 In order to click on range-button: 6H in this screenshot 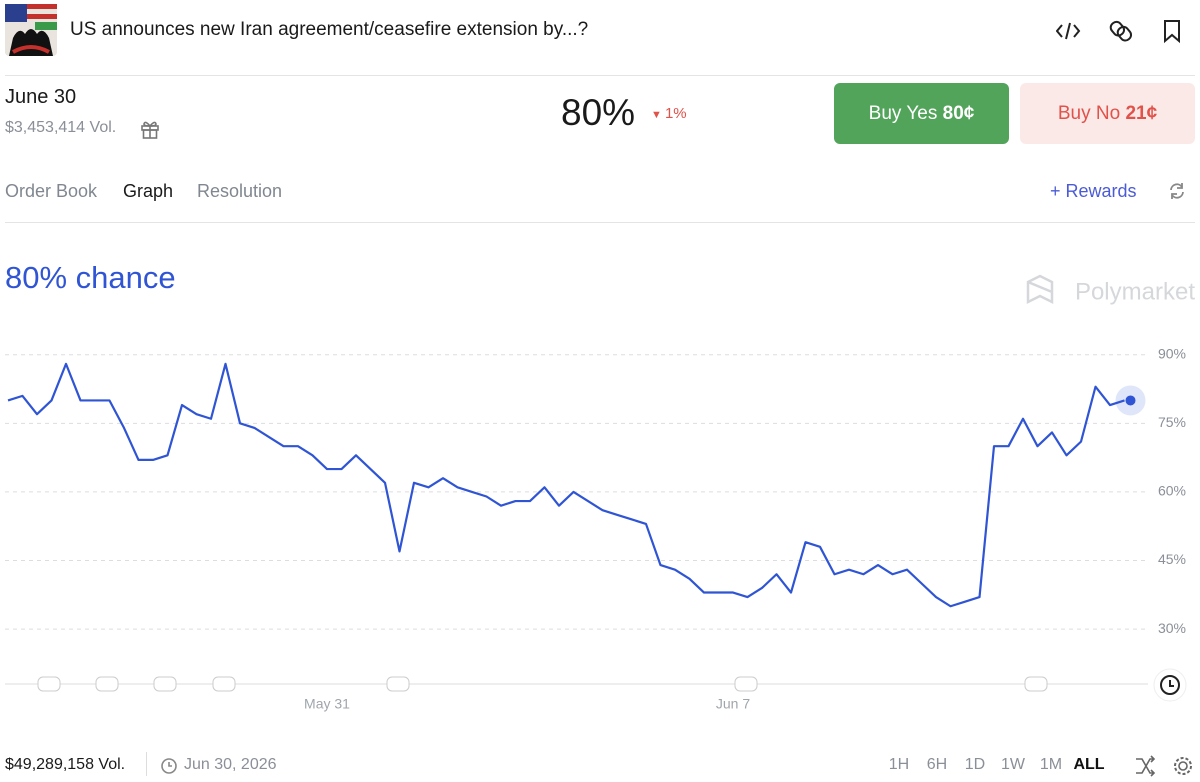, I will do `click(937, 764)`.